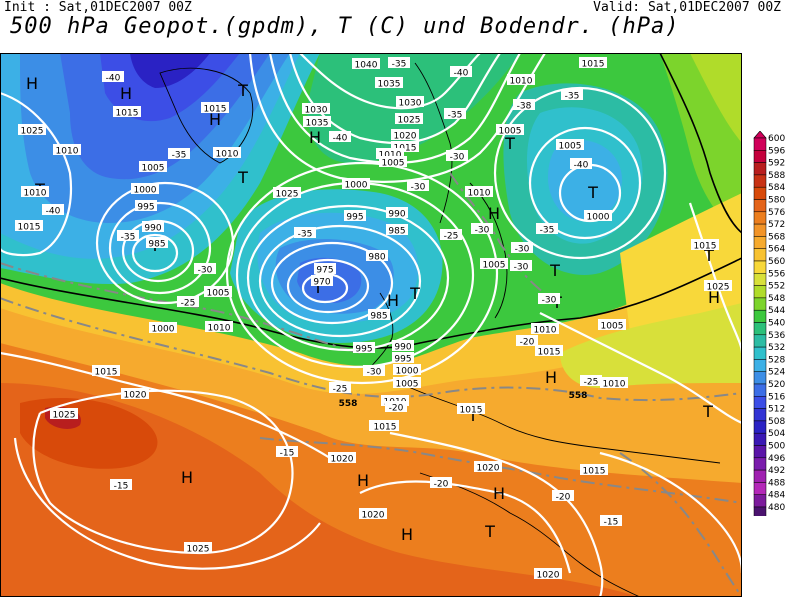  Describe the element at coordinates (776, 348) in the screenshot. I see `scale-value-label: 532` at that location.